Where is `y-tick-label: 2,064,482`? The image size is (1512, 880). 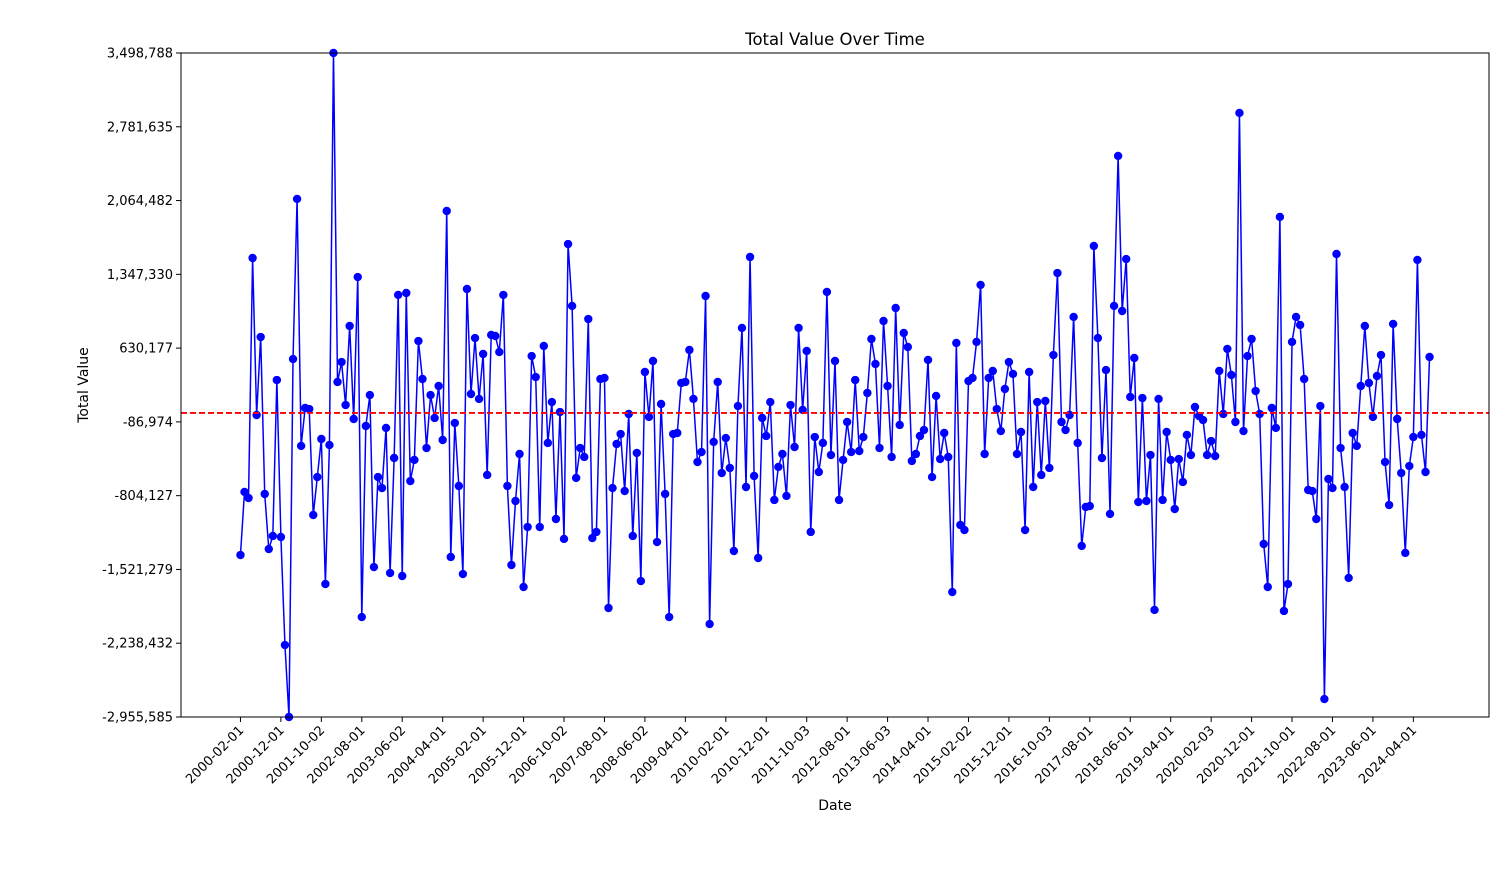 y-tick-label: 2,064,482 is located at coordinates (140, 201).